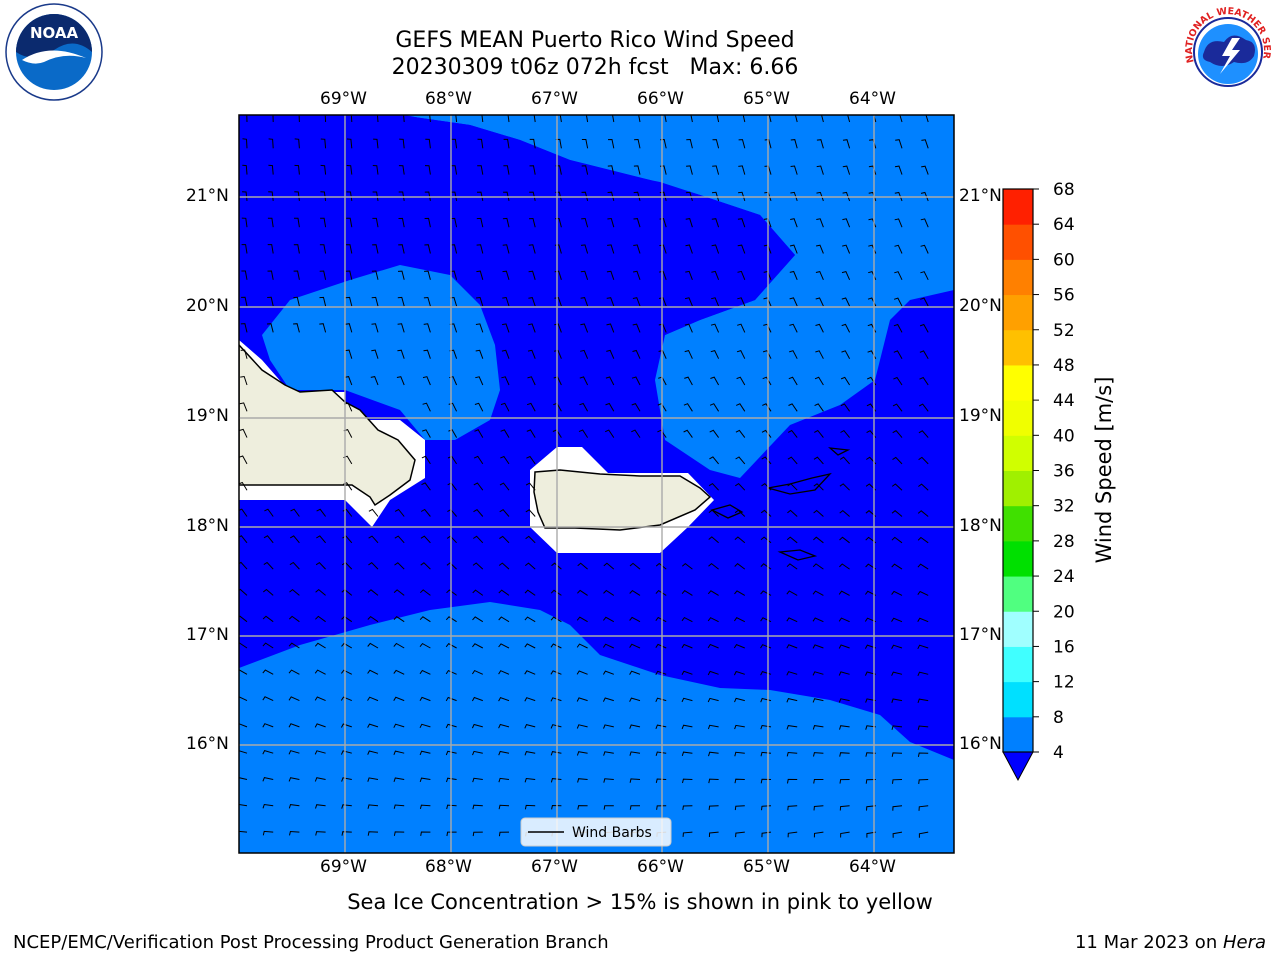 The image size is (1280, 960). I want to click on colorbar-segment, so click(1018, 523).